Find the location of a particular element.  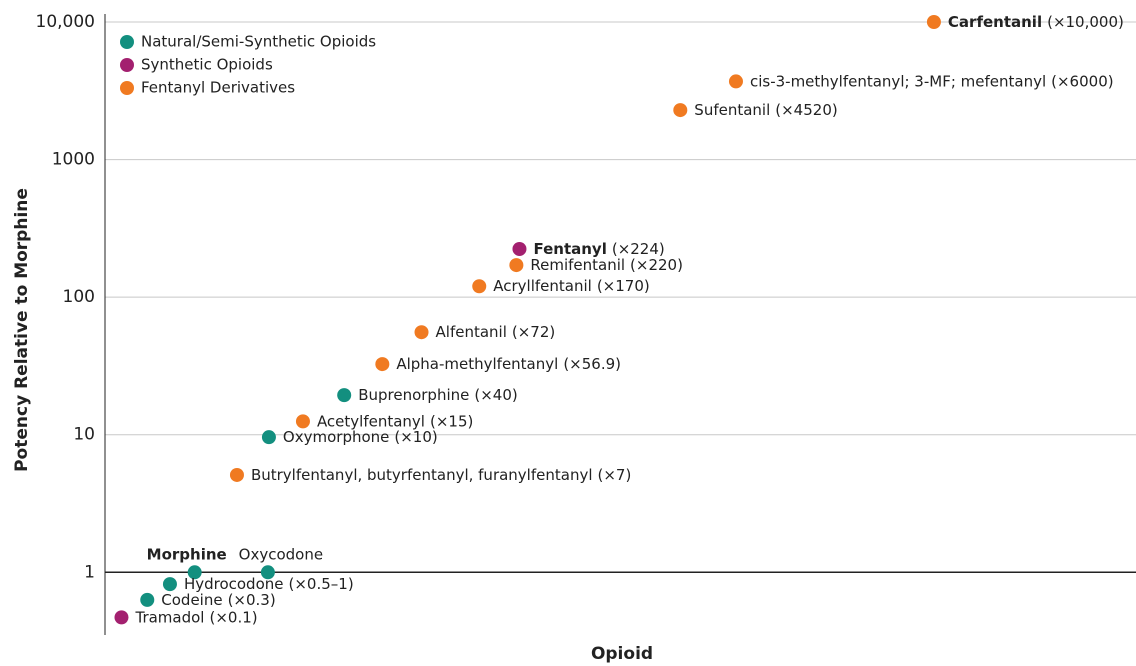

point-name: Sufentanil is located at coordinates (732, 110).